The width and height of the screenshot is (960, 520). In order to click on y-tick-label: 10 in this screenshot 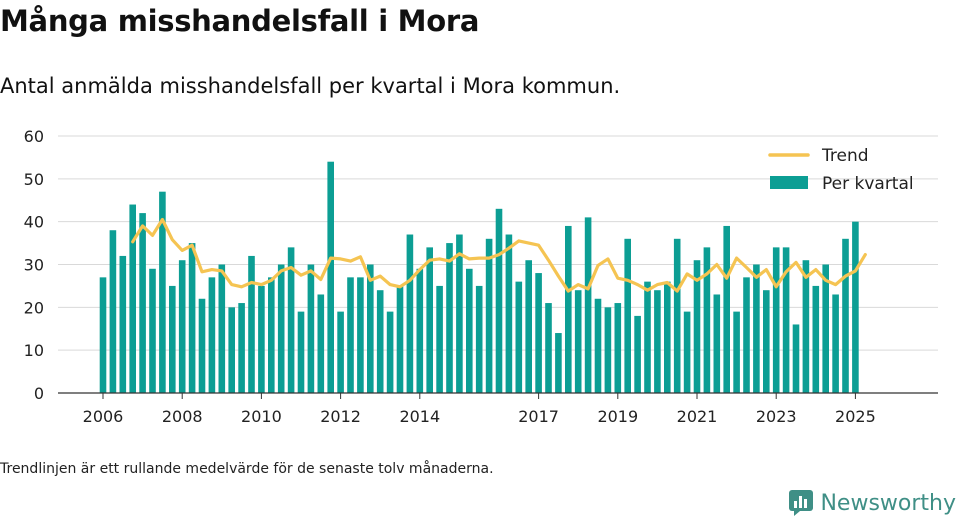, I will do `click(34, 350)`.